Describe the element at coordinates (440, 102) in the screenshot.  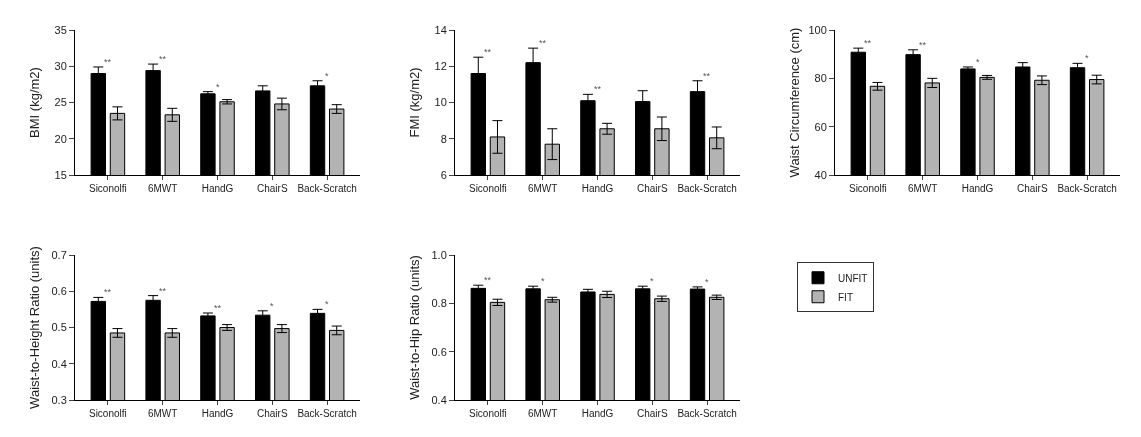
I see `y-tick-label: 10` at that location.